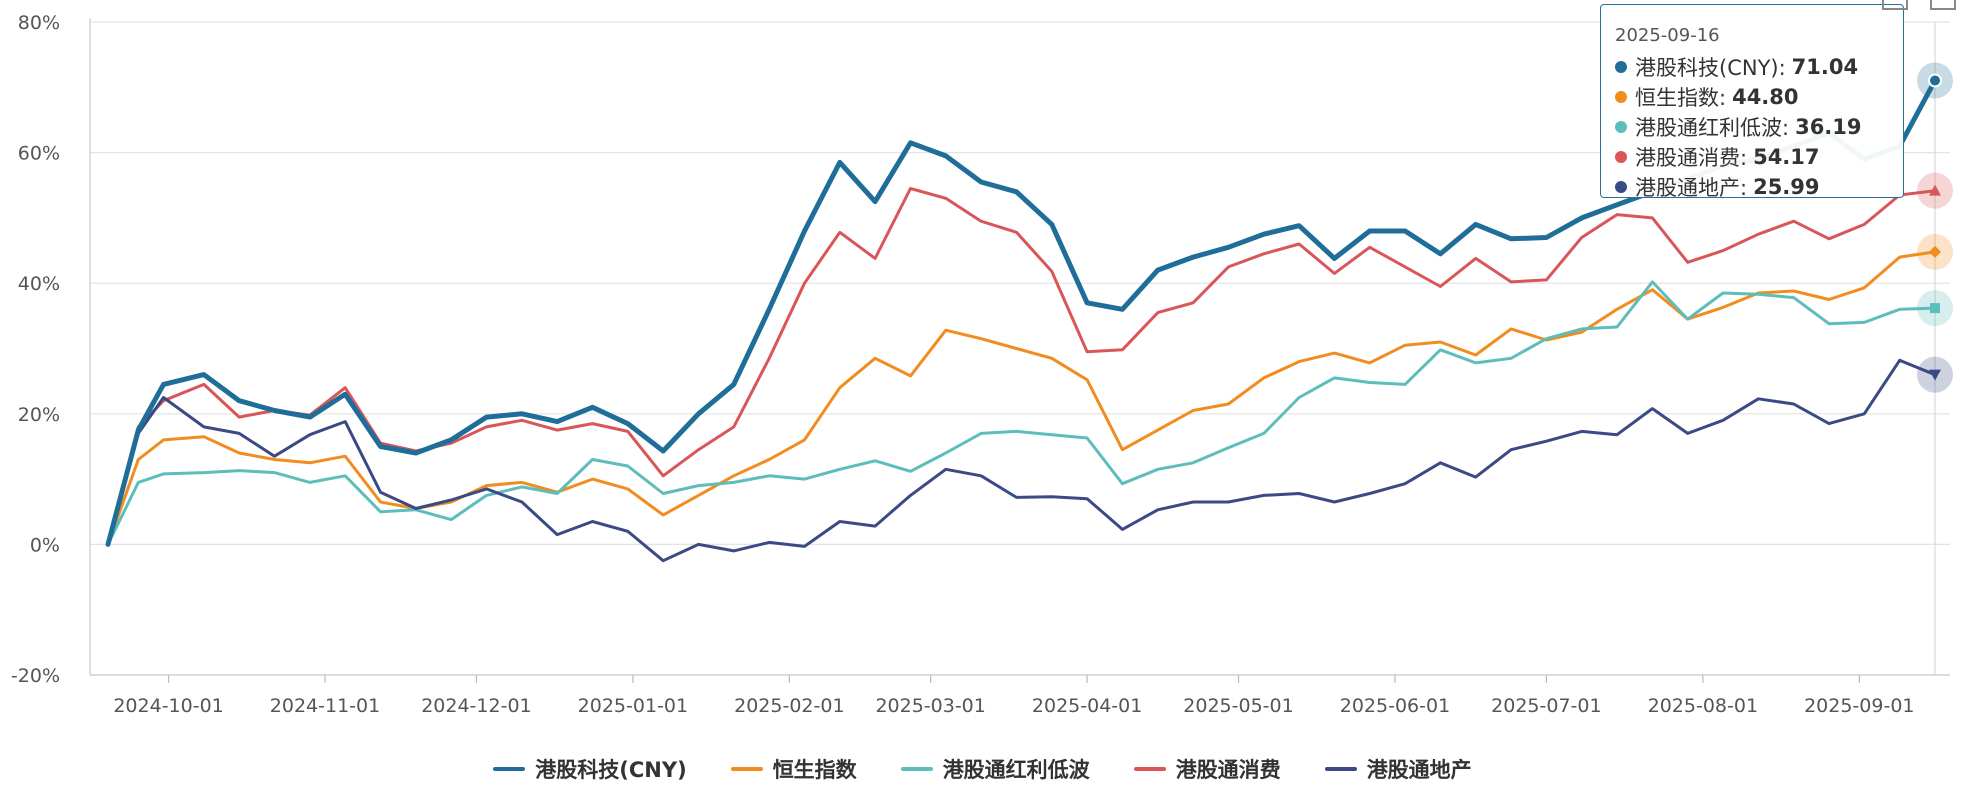  What do you see at coordinates (1419, 770) in the screenshot?
I see `legend-label: 港股通地产` at bounding box center [1419, 770].